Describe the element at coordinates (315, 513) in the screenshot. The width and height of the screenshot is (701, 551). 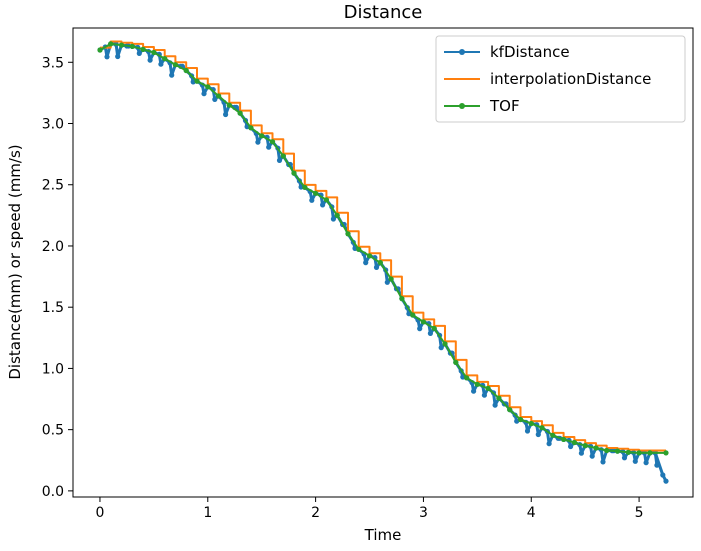
I see `x-tick-label: 2` at that location.